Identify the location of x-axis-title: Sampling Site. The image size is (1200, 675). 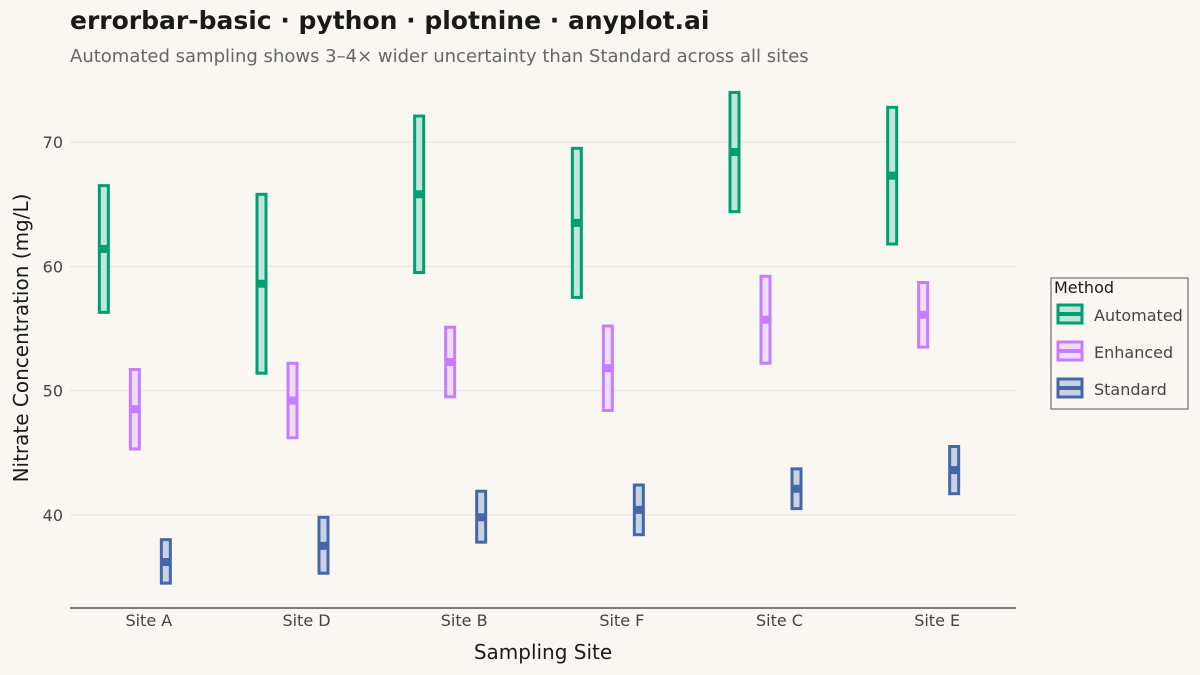
(543, 652).